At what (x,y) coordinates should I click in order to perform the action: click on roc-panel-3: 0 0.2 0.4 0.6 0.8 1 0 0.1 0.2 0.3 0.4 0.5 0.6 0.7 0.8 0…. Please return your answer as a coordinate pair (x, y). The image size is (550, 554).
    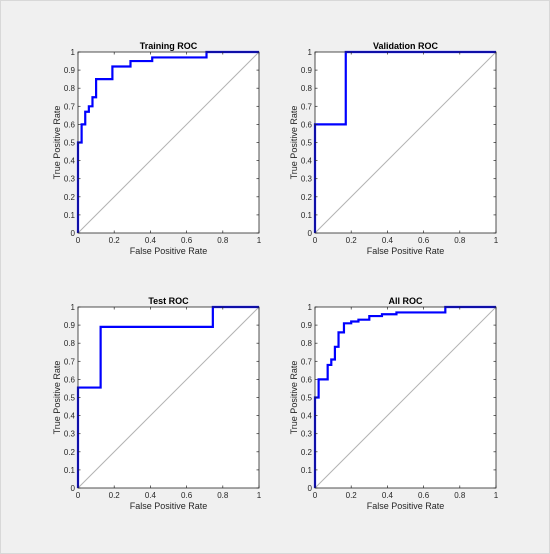
    Looking at the image, I should click on (157, 403).